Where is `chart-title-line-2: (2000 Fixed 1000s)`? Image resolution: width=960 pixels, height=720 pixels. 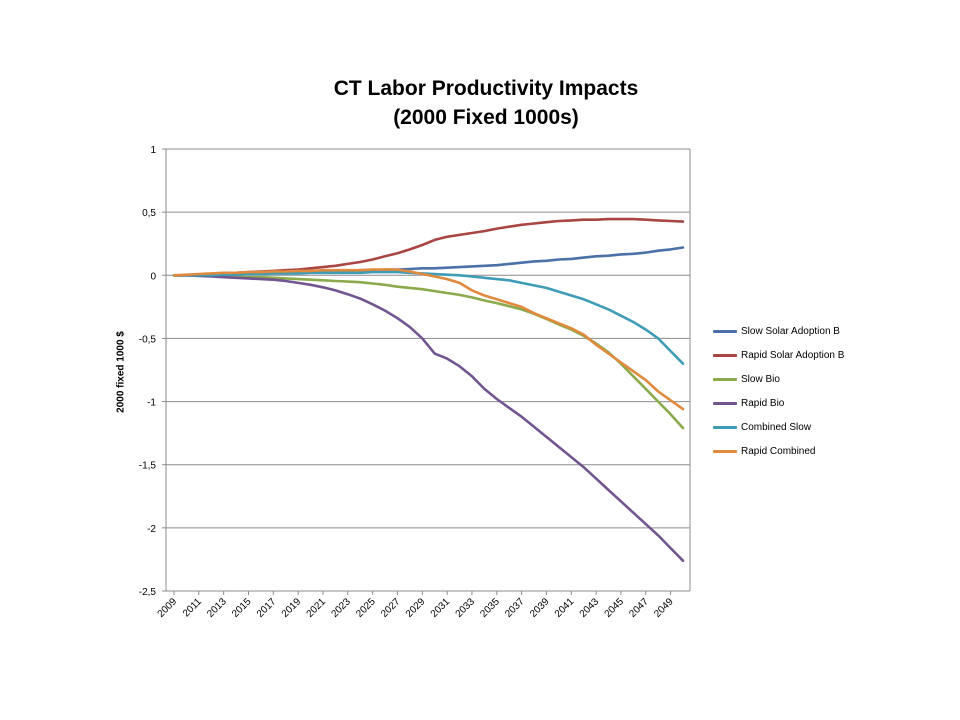
chart-title-line-2: (2000 Fixed 1000s) is located at coordinates (486, 117).